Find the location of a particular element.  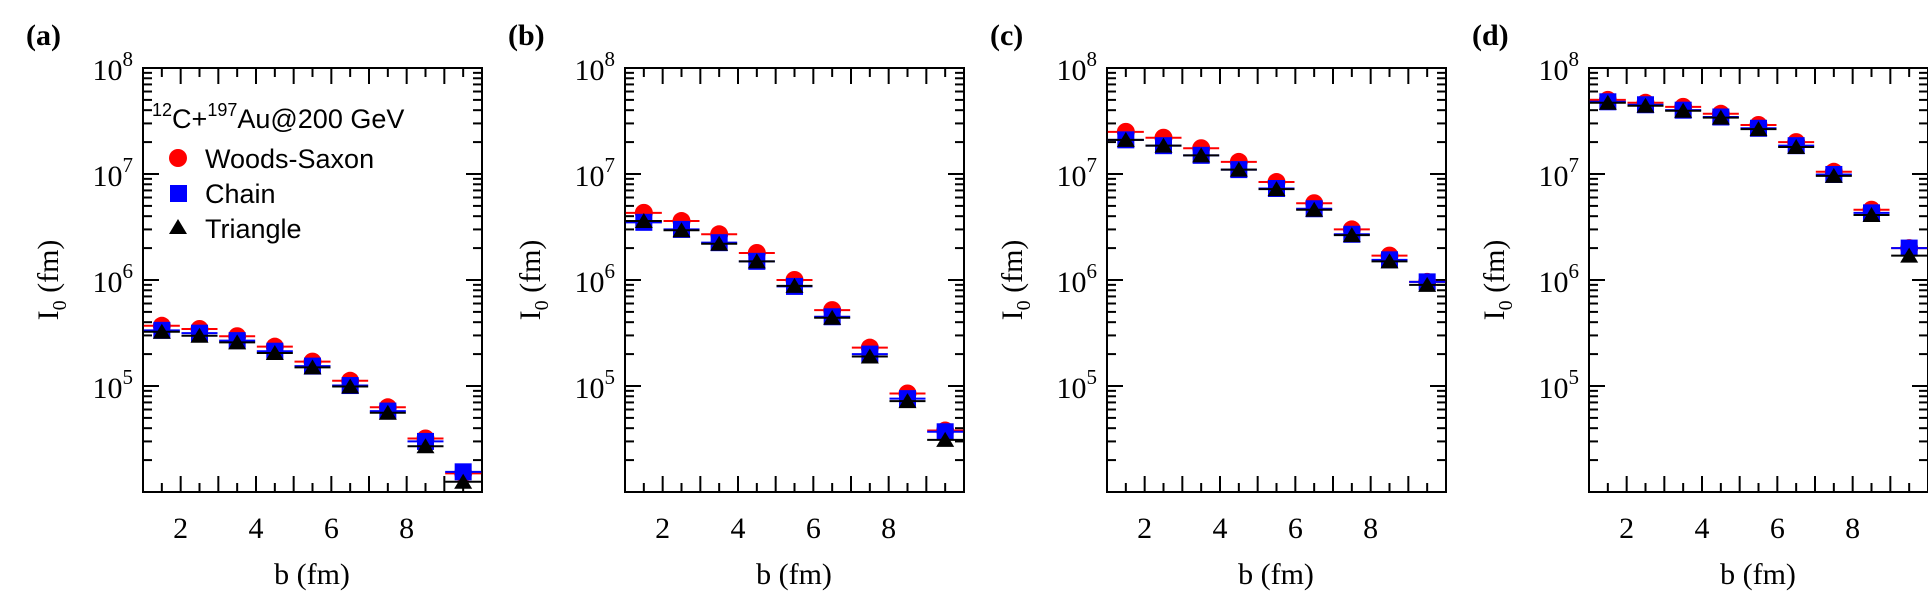

panel-label-b: (b) is located at coordinates (526, 35).